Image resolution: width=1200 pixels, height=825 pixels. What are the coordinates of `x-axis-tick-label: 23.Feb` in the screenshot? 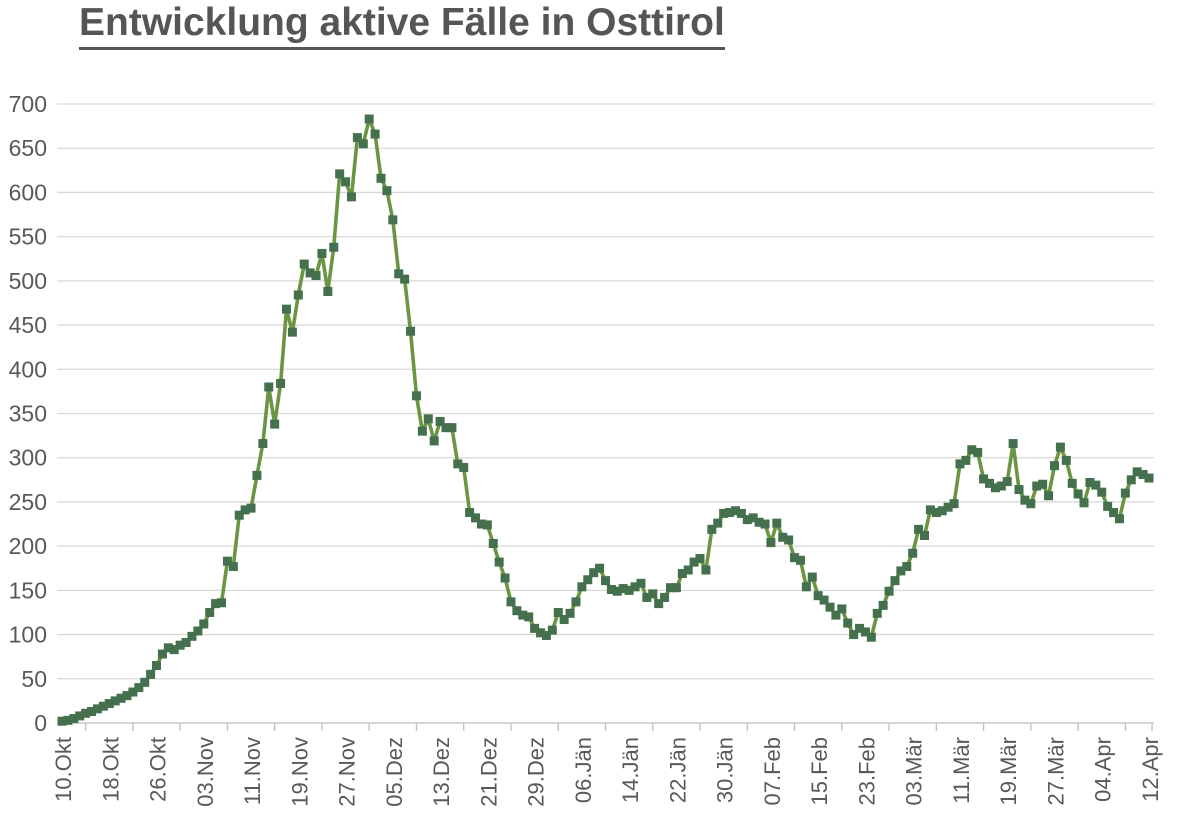 It's located at (866, 771).